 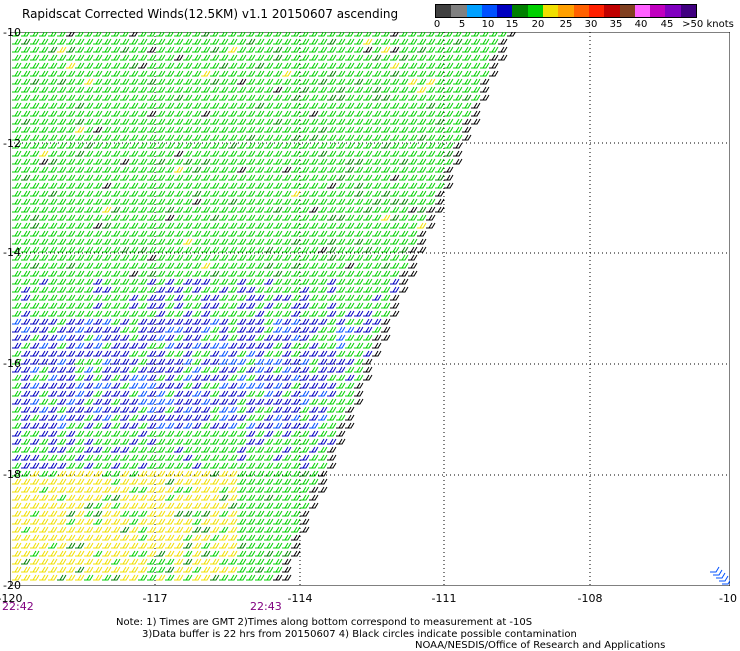 What do you see at coordinates (18, 606) in the screenshot?
I see `time-label-start: 22:42` at bounding box center [18, 606].